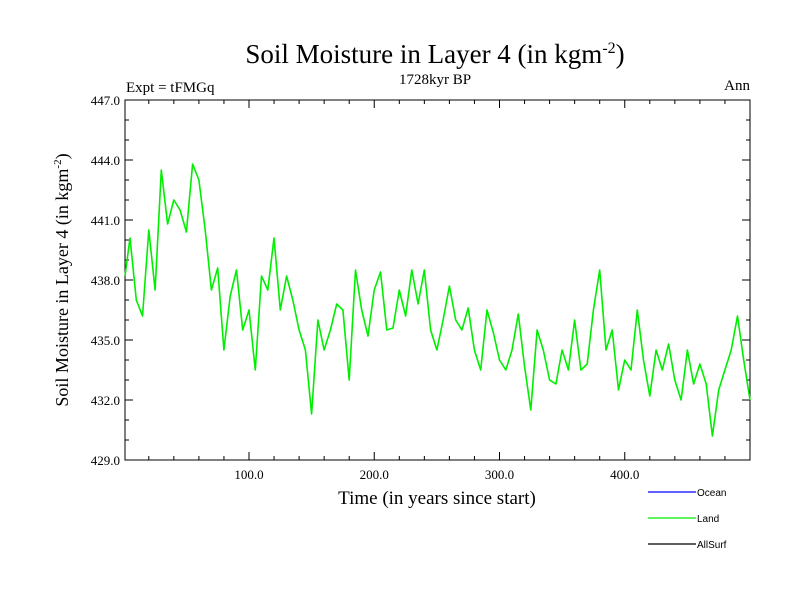 The width and height of the screenshot is (800, 600). What do you see at coordinates (712, 545) in the screenshot?
I see `legend-label-allsurf: AllSurf` at bounding box center [712, 545].